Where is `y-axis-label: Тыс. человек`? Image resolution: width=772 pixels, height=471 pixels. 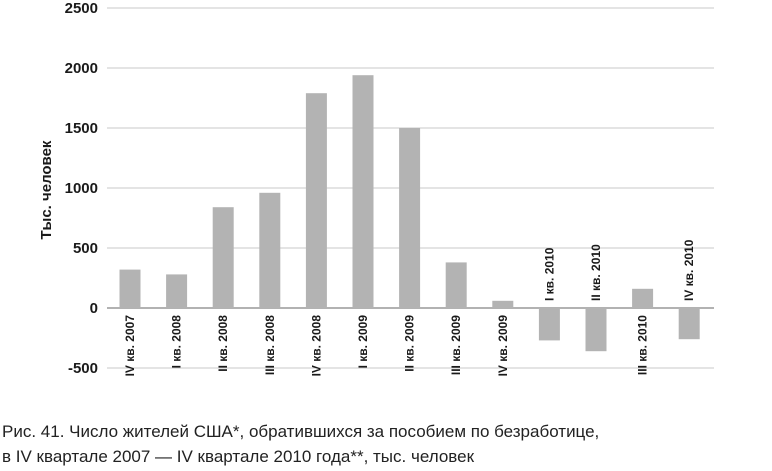 y-axis-label: Тыс. человек is located at coordinates (46, 189).